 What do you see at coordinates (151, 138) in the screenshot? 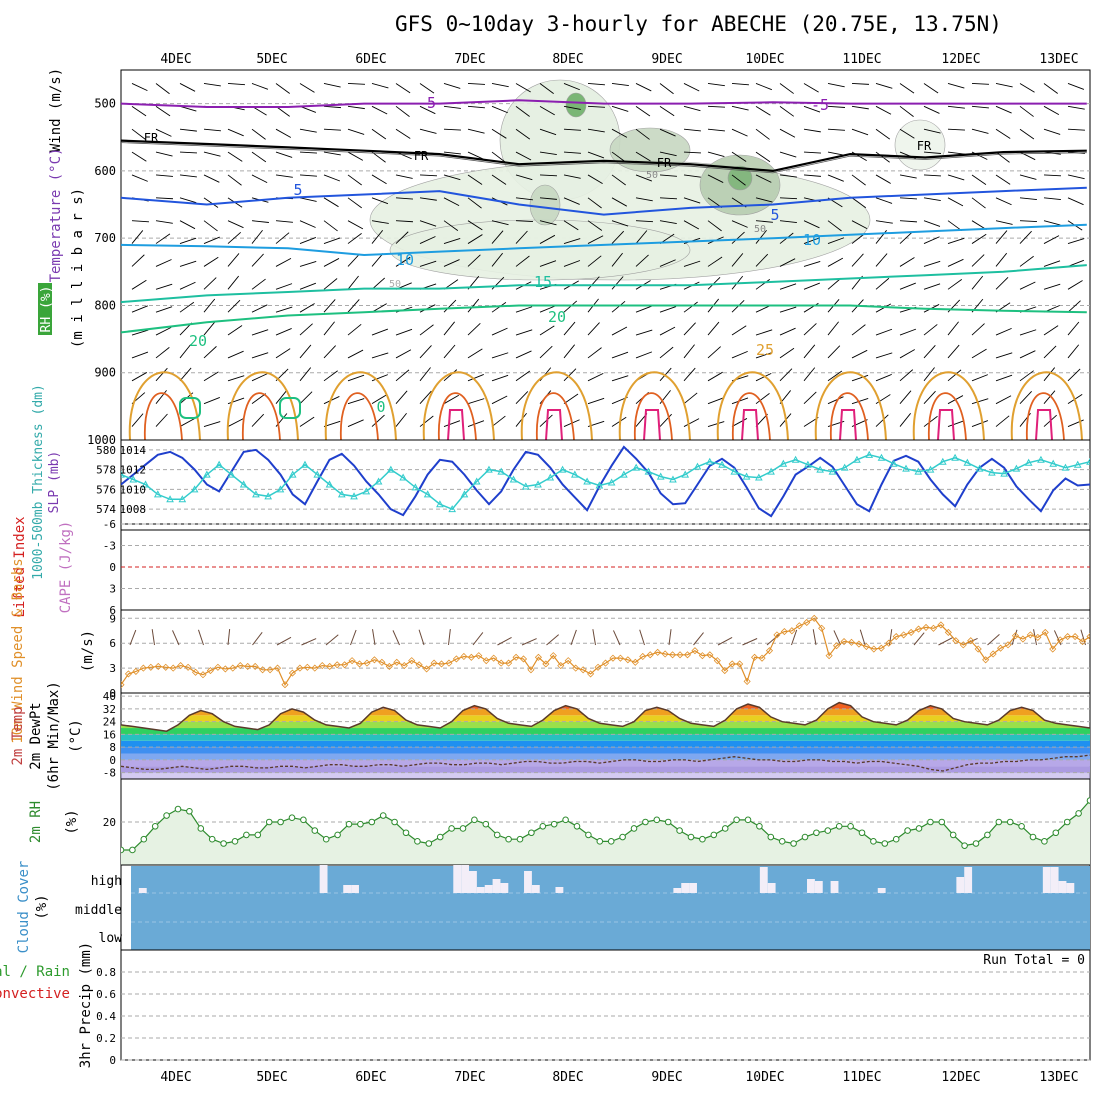
I see `freezing-label-0: FR` at bounding box center [151, 138].